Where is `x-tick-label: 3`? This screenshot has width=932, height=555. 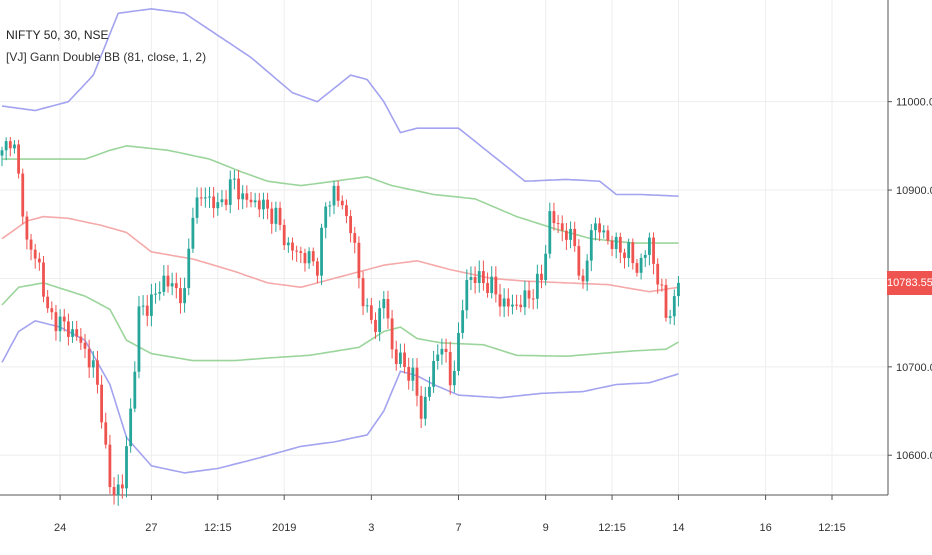 x-tick-label: 3 is located at coordinates (371, 528).